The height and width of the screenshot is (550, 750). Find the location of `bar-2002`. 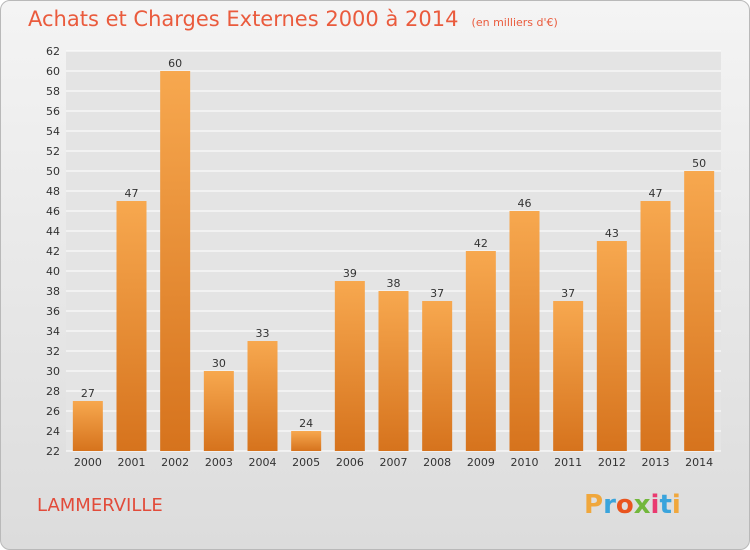

bar-2002 is located at coordinates (175, 261).